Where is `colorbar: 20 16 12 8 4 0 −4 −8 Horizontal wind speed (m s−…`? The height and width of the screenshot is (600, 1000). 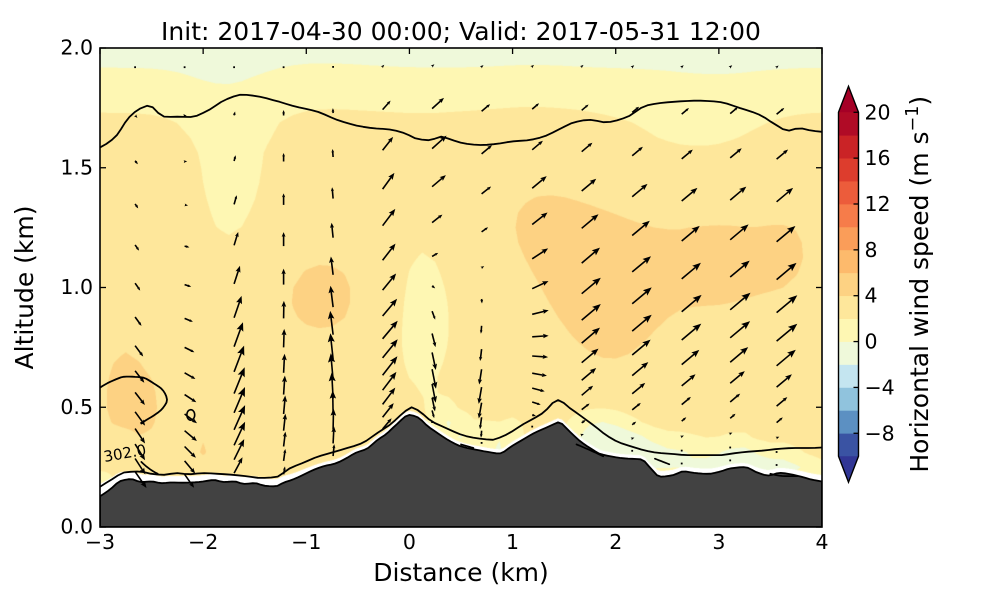
colorbar: 20 16 12 8 4 0 −4 −8 Horizontal wind speed (m s−… is located at coordinates (885, 284).